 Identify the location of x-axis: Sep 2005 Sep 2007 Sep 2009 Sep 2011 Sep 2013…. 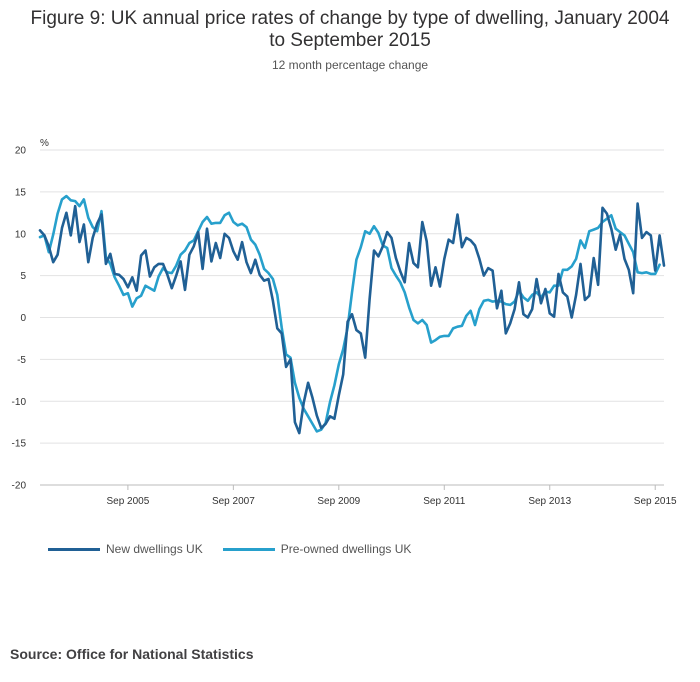
(391, 496).